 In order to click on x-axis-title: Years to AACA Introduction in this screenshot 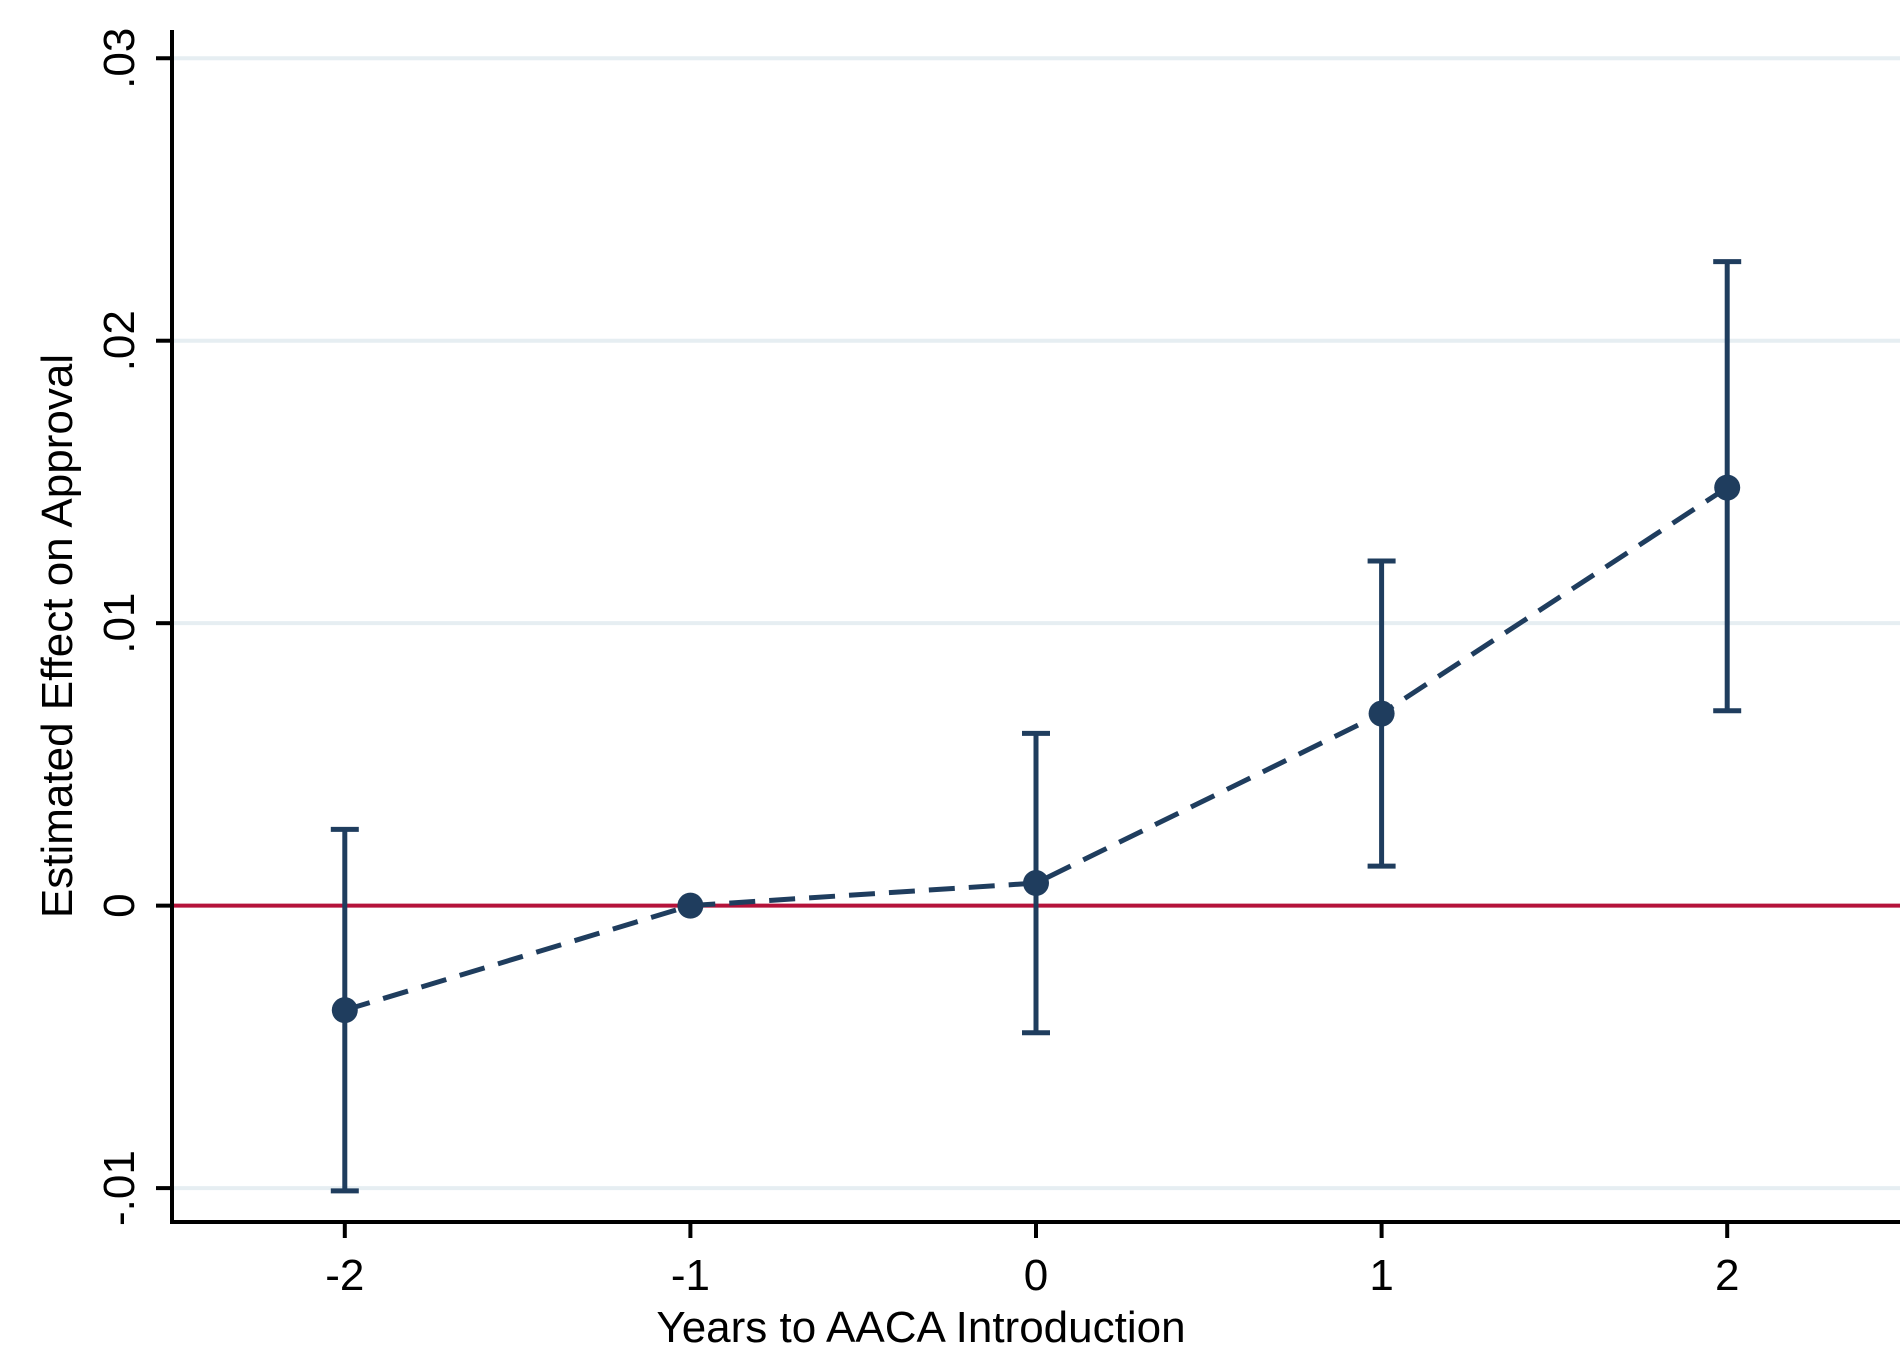, I will do `click(920, 1327)`.